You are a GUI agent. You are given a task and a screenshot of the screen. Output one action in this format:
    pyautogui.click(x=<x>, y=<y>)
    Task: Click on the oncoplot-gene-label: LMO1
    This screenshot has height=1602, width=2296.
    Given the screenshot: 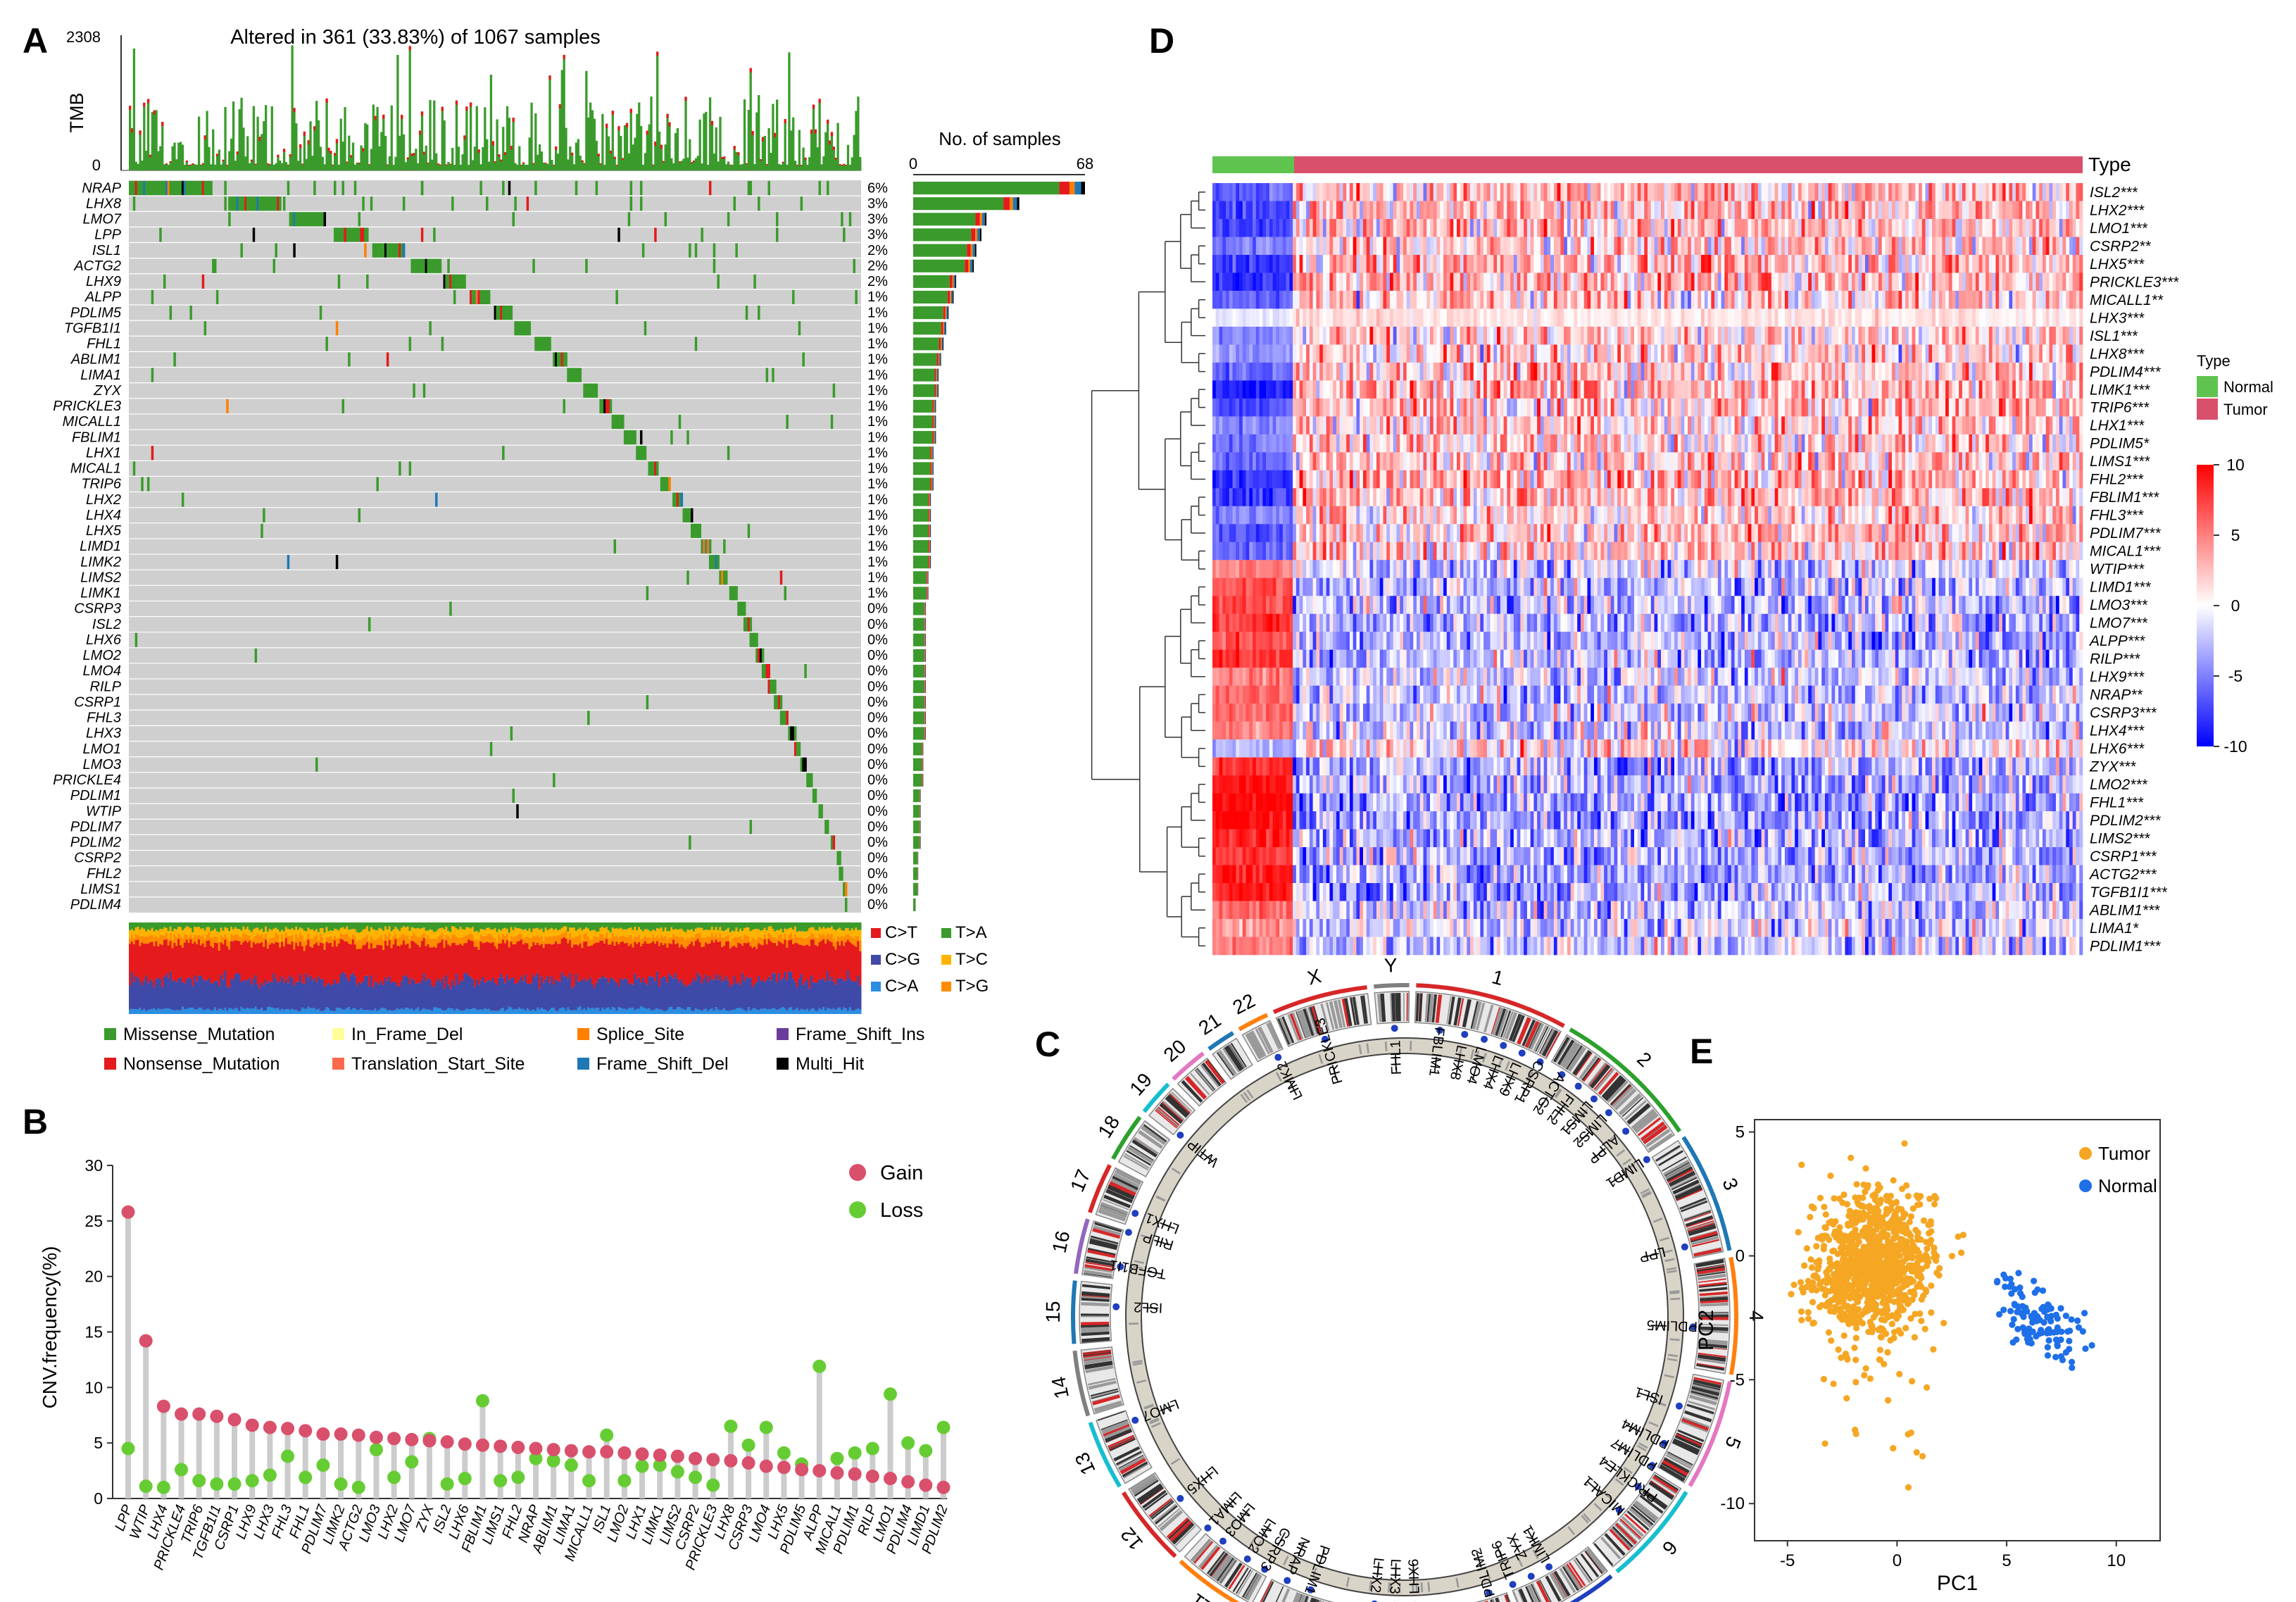 What is the action you would take?
    pyautogui.click(x=102, y=749)
    